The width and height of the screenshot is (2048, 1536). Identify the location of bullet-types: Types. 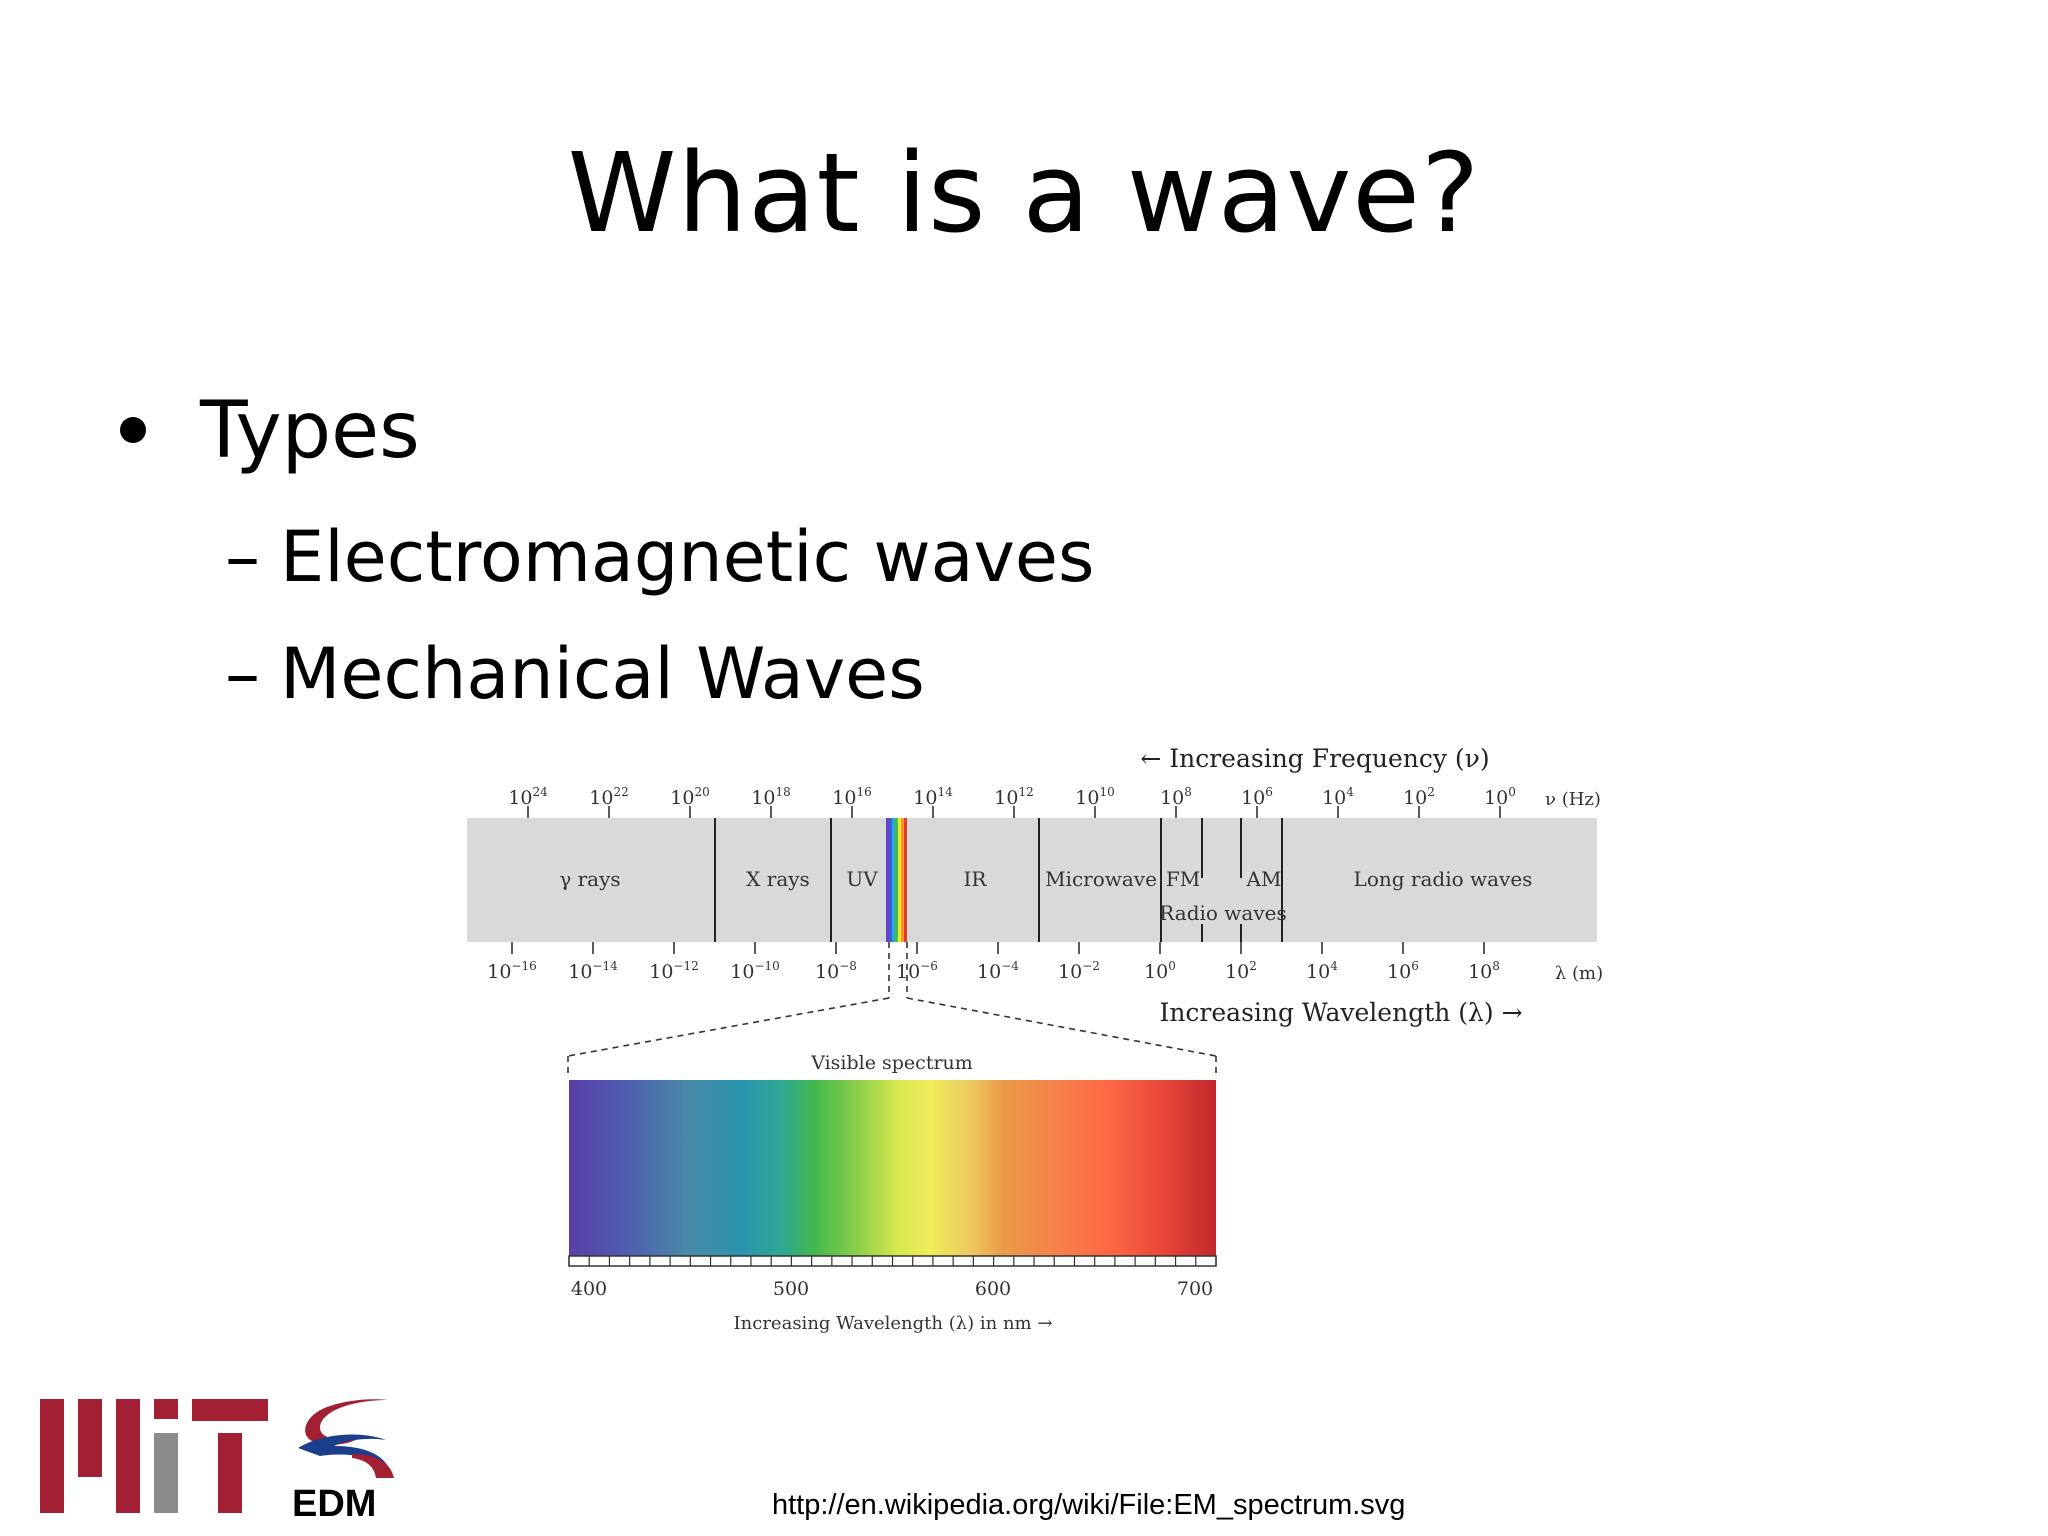
(270, 431).